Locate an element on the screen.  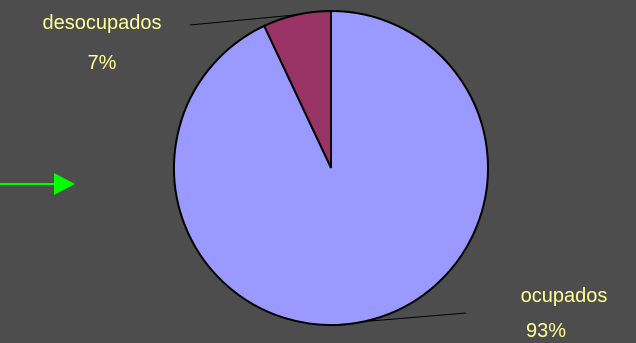
leader-line-ocupados is located at coordinates (415, 317).